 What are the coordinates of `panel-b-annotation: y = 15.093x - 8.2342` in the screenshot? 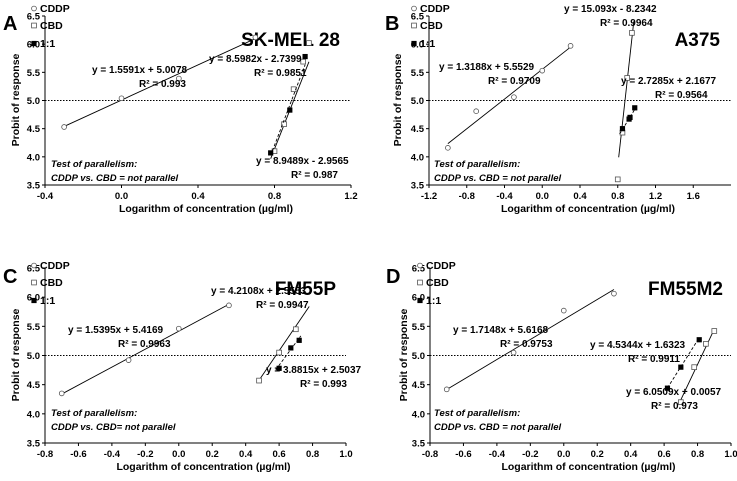 It's located at (610, 9).